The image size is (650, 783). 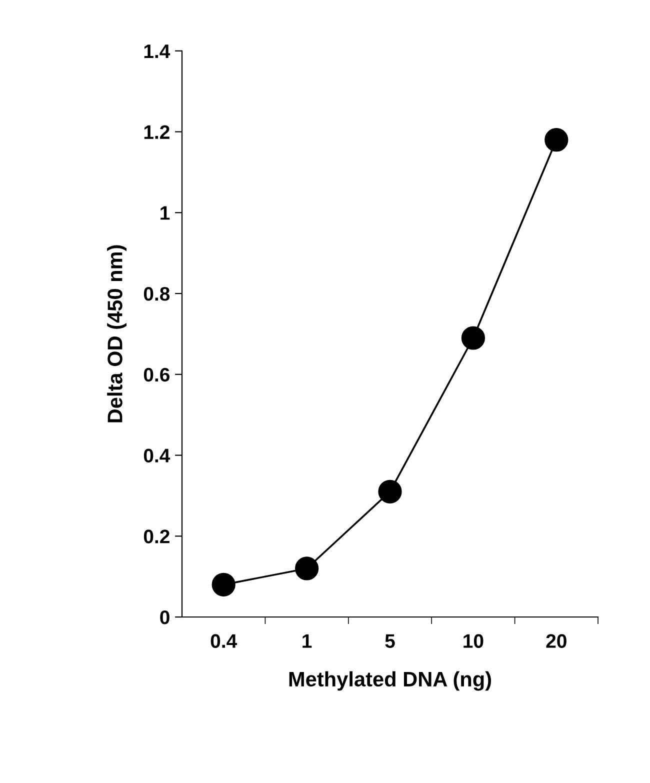 What do you see at coordinates (116, 333) in the screenshot?
I see `y-axis-title: Delta OD (450 nm)` at bounding box center [116, 333].